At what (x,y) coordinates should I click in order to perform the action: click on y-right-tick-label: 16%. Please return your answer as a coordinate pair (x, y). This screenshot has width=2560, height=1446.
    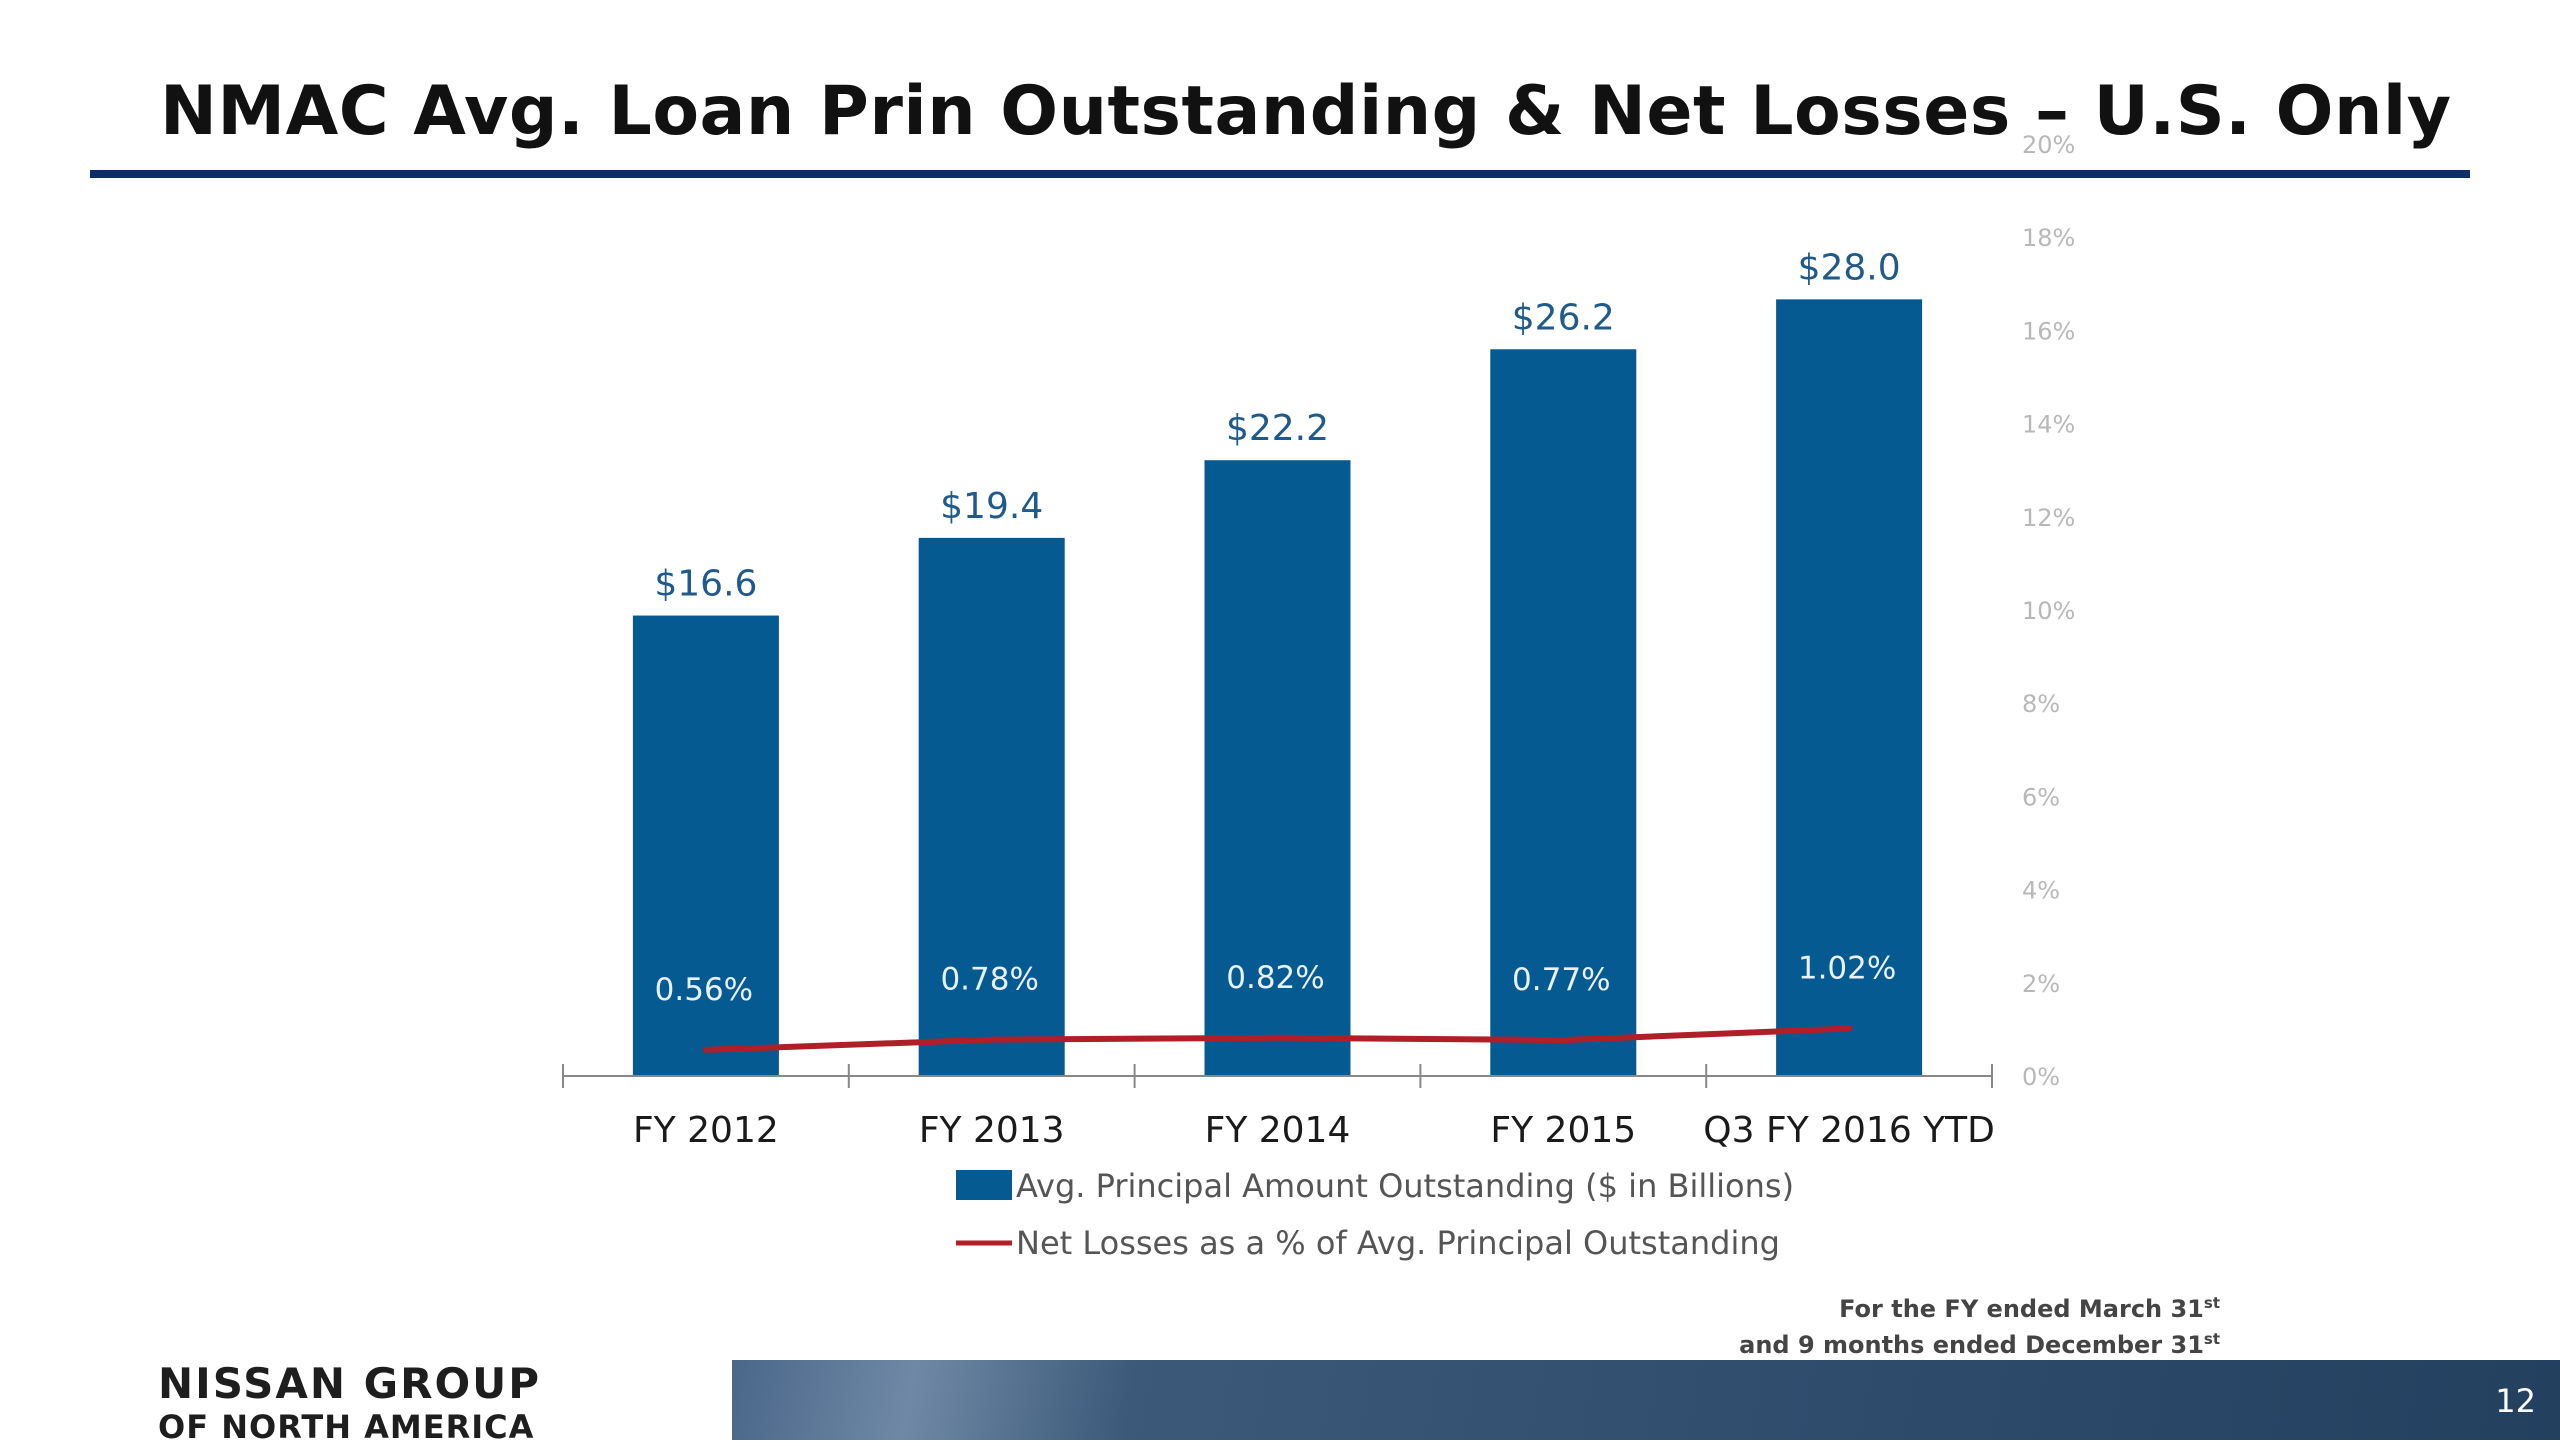
    Looking at the image, I should click on (2048, 331).